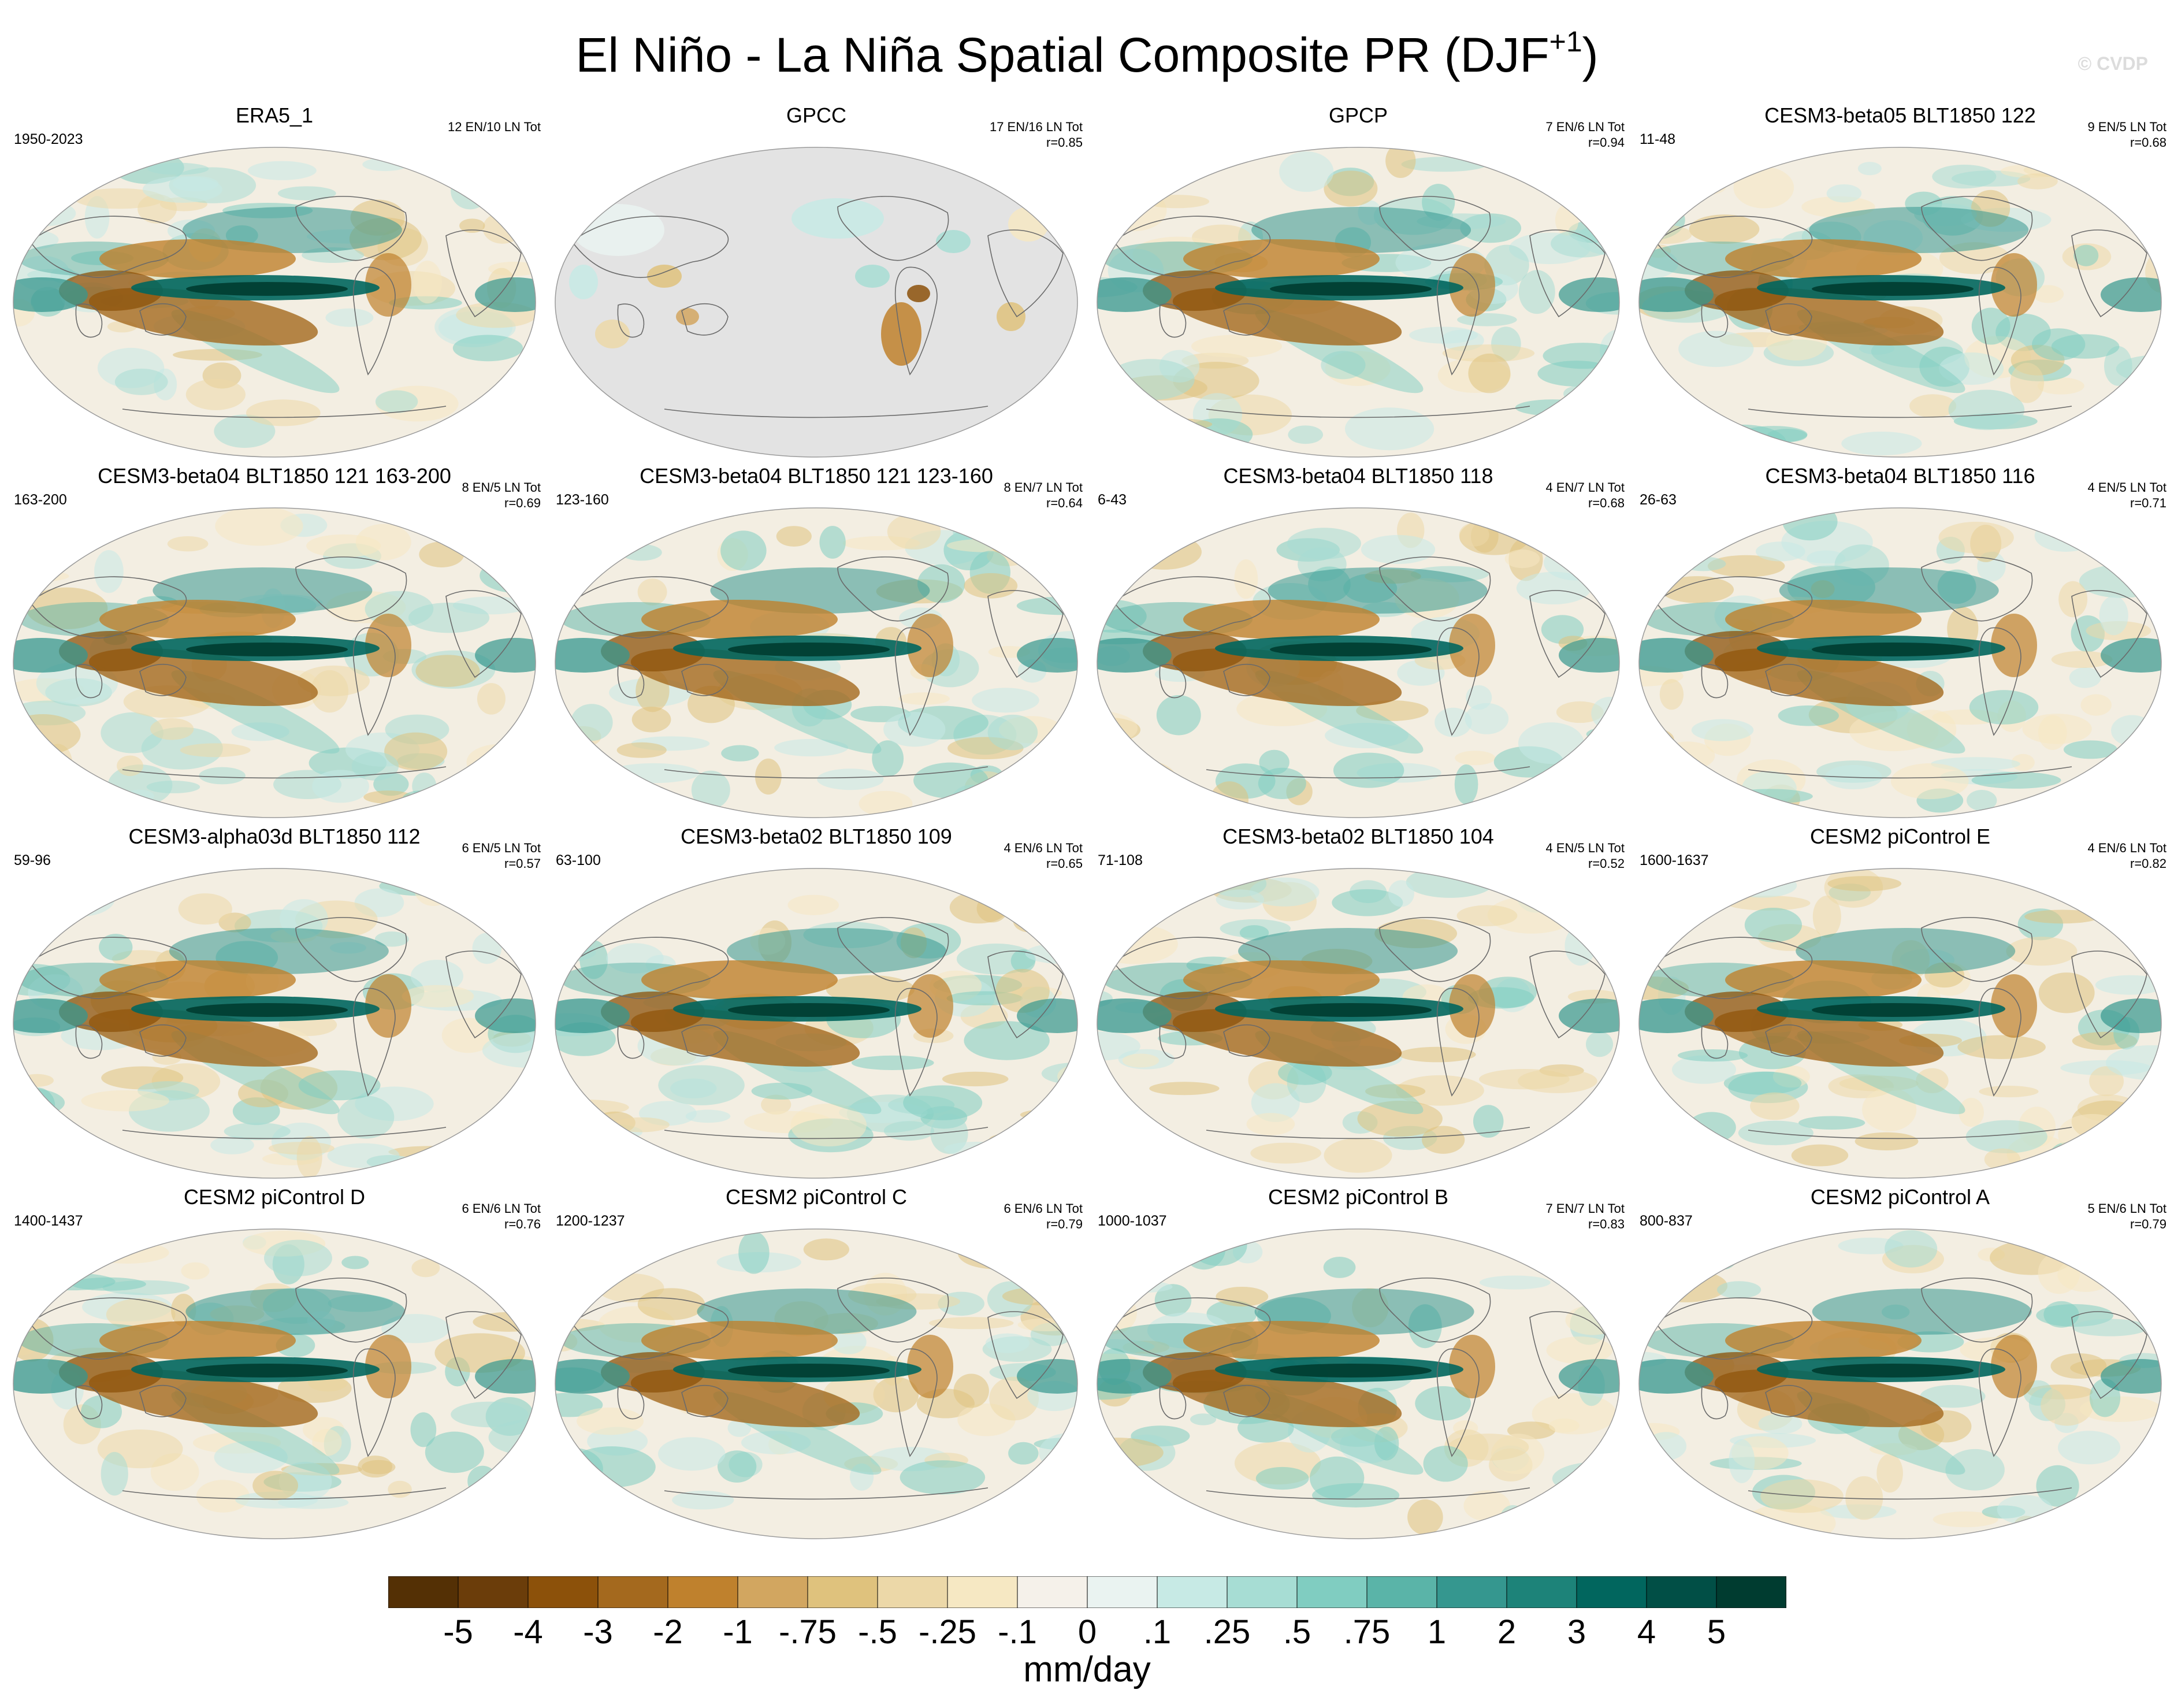 This screenshot has height=1708, width=2174. Describe the element at coordinates (274, 836) in the screenshot. I see `panel-title: CESM3-alpha03d BLT1850 112` at that location.